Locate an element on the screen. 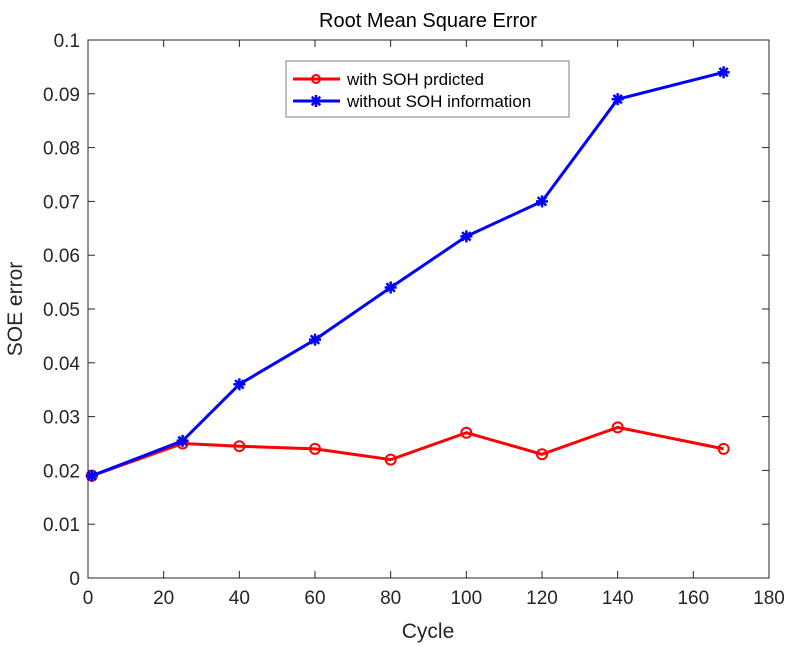 This screenshot has width=794, height=653. y-tick-label: 0.05 is located at coordinates (61, 310).